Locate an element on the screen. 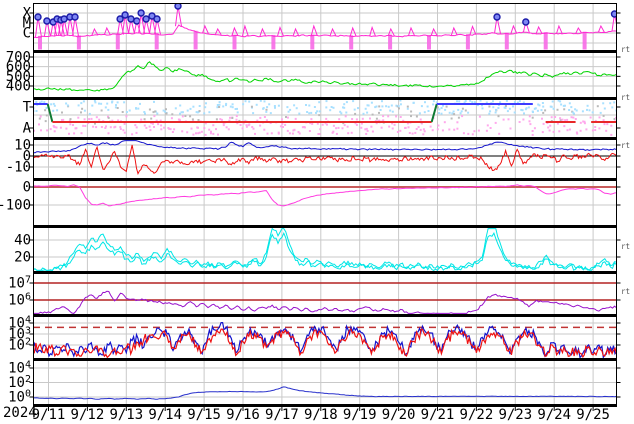 This screenshot has width=634, height=424. axis-label: 600 is located at coordinates (18, 67).